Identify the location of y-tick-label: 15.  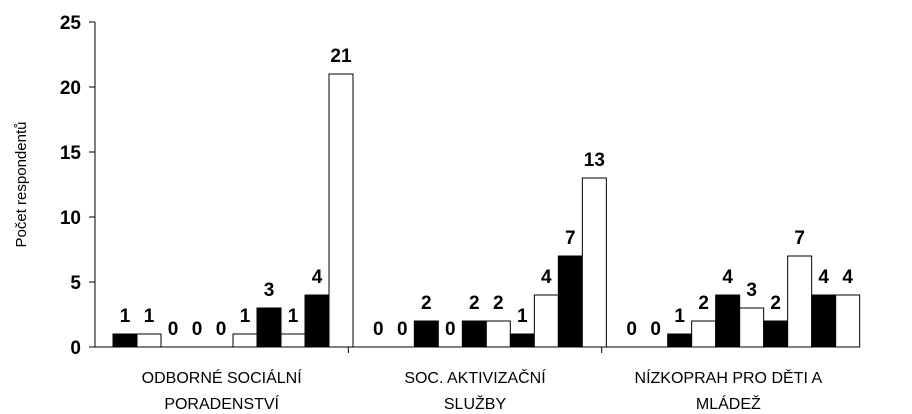
(71, 153).